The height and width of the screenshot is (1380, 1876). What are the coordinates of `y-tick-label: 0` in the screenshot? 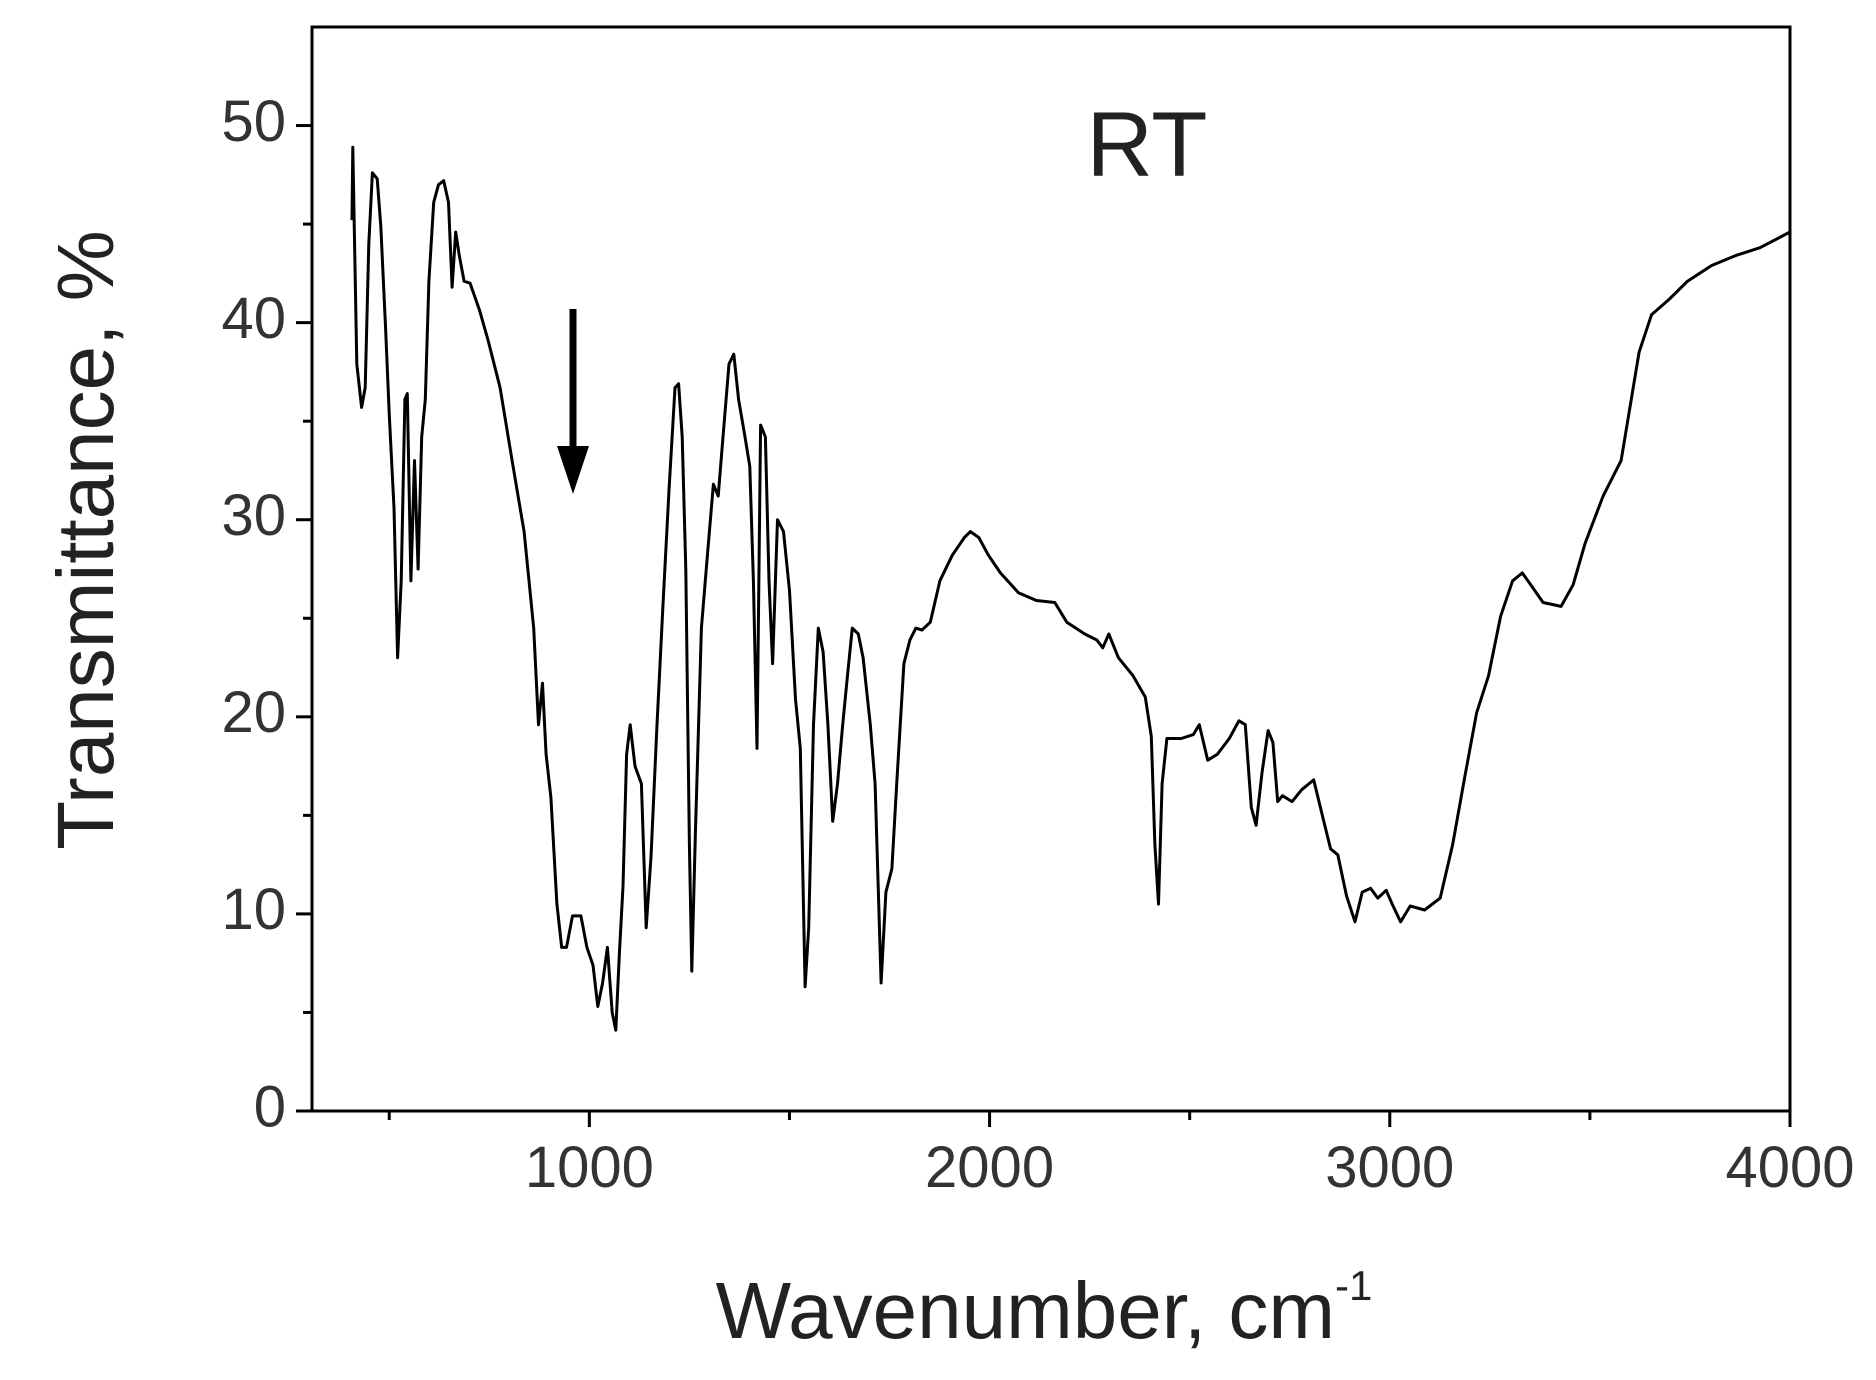 It's located at (270, 1106).